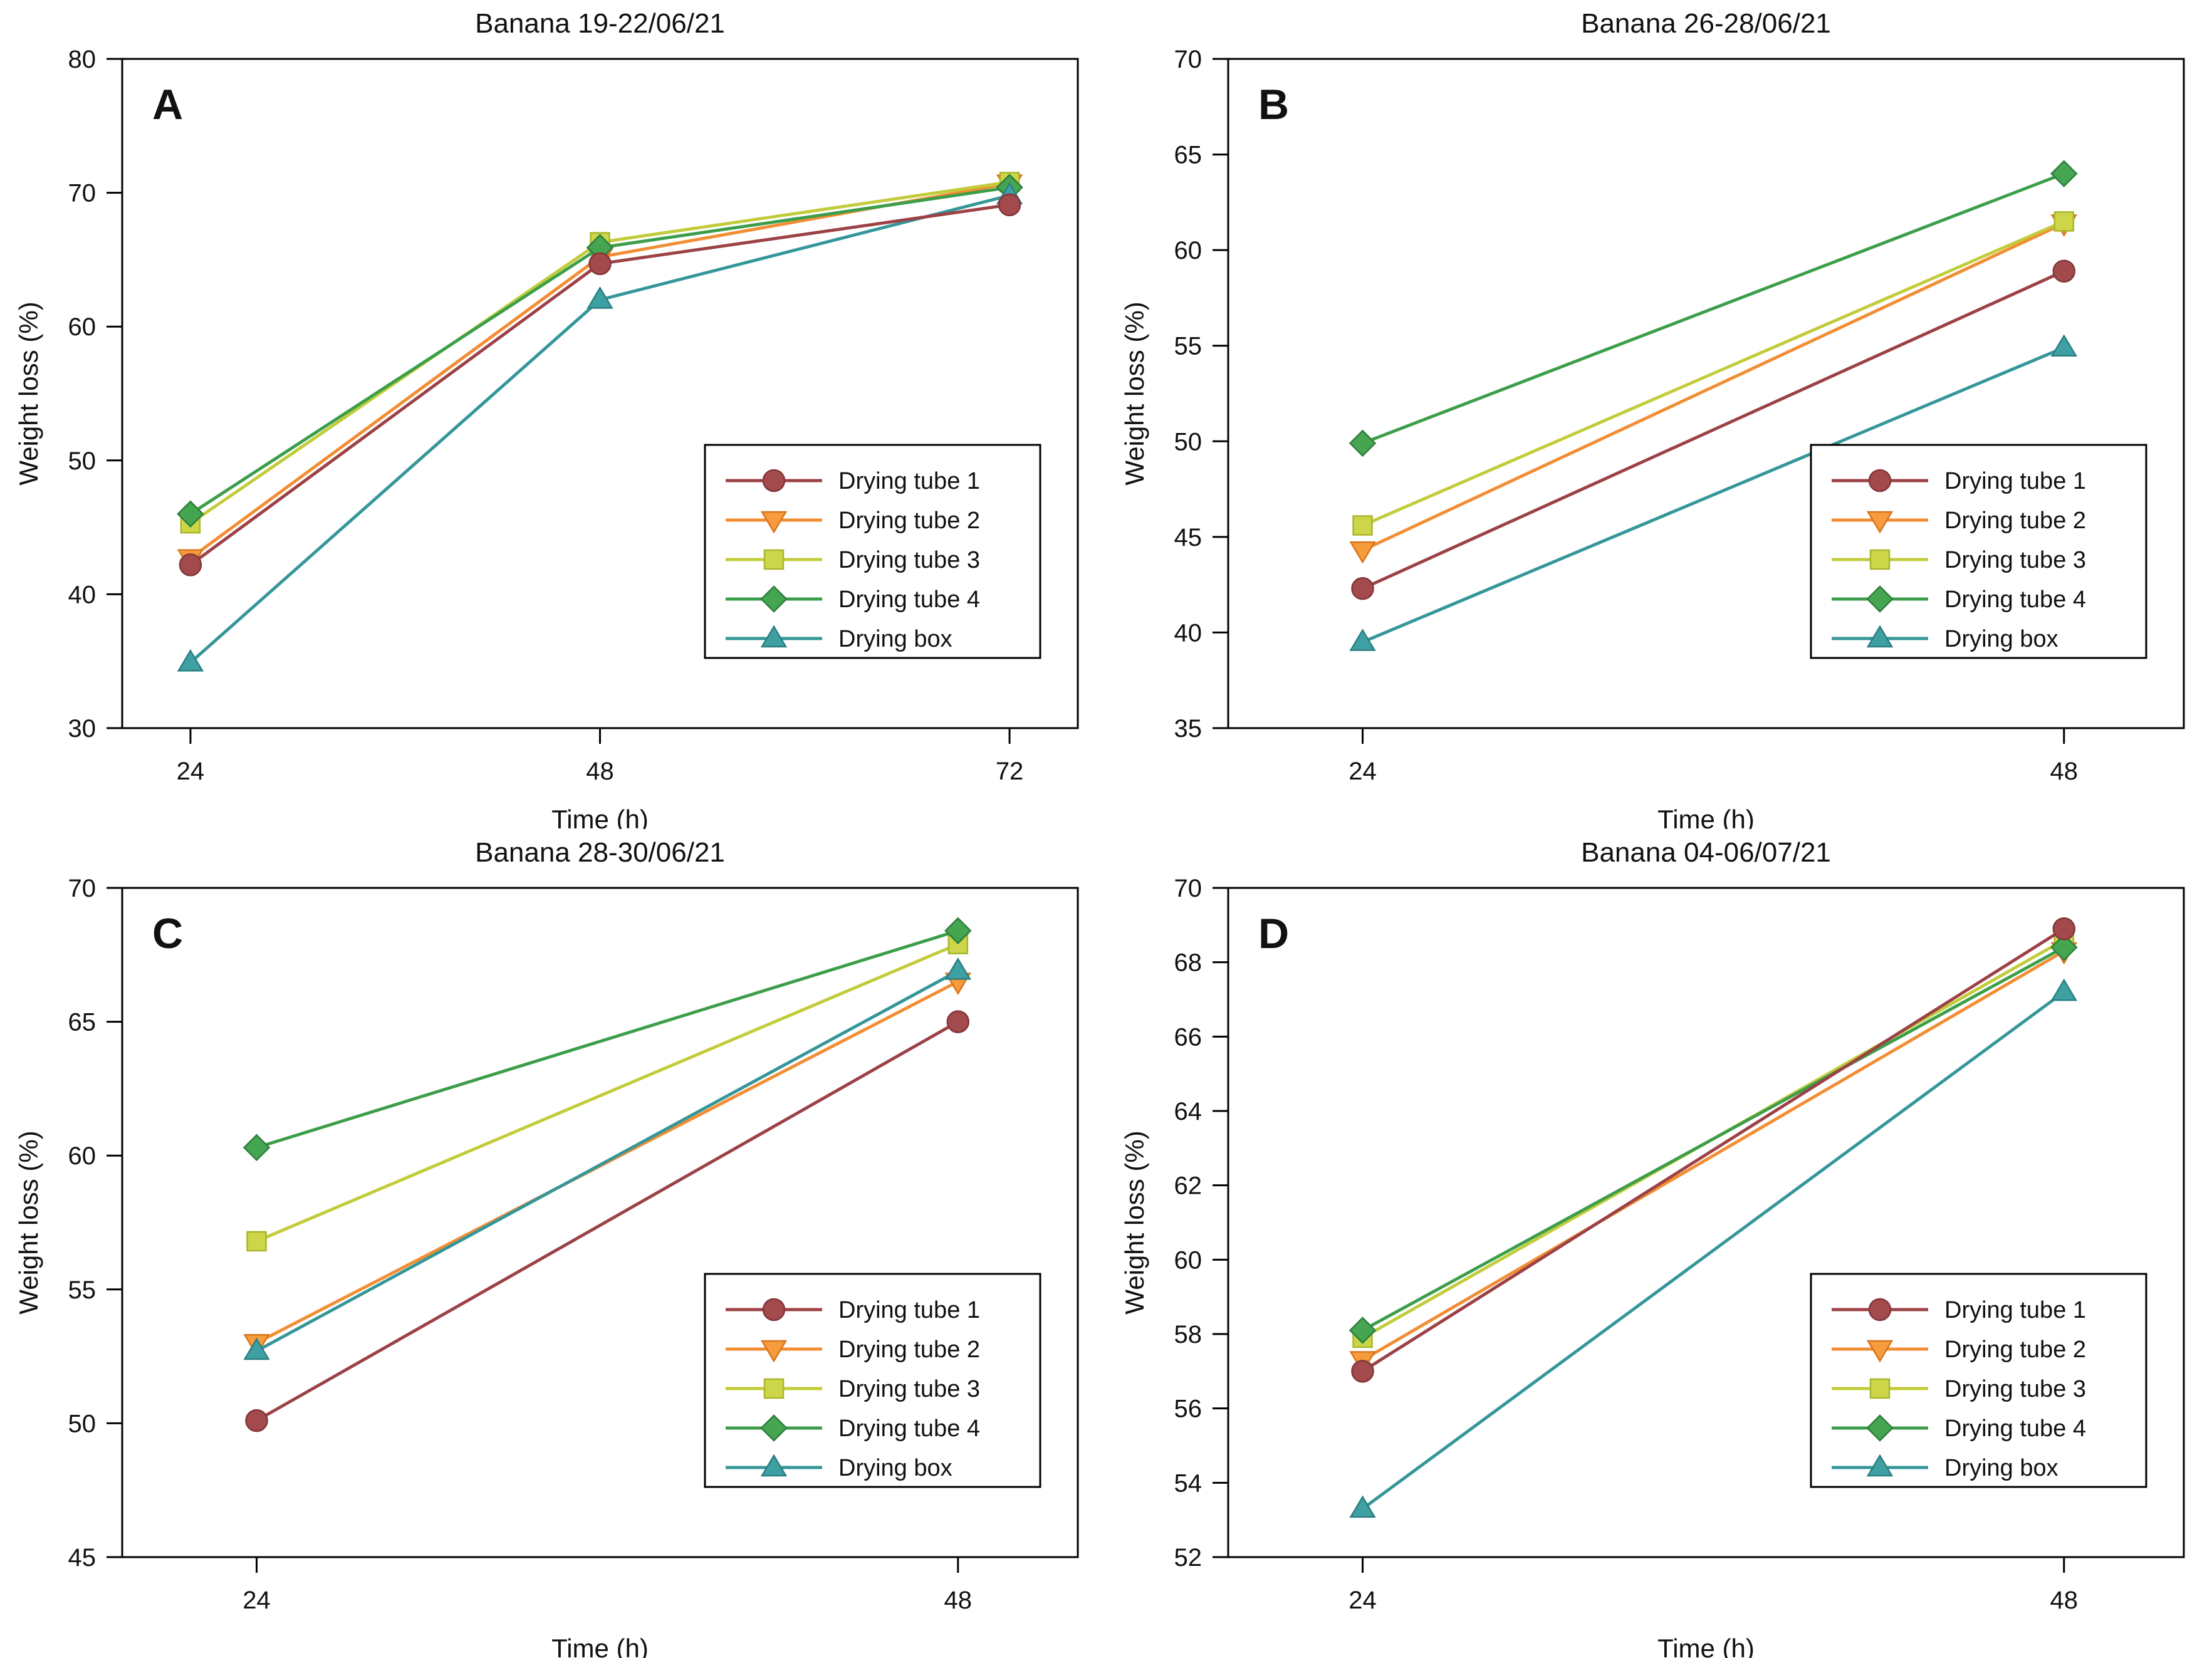  What do you see at coordinates (1880, 636) in the screenshot?
I see `legend-marker-triangle-up-icon` at bounding box center [1880, 636].